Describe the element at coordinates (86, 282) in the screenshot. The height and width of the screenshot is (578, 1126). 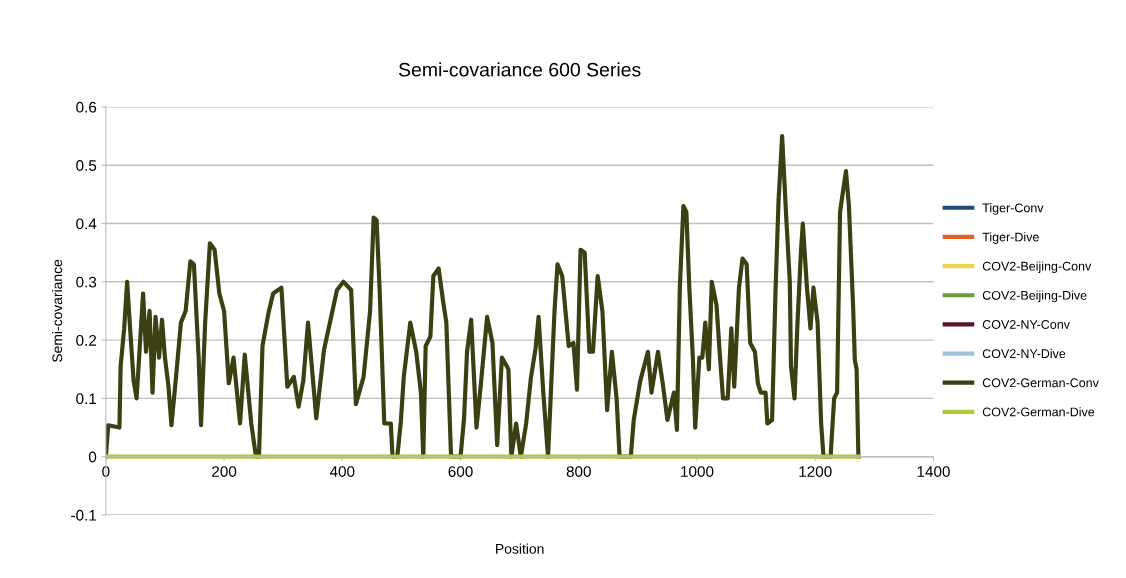
I see `y-tick-label: 0.3` at that location.